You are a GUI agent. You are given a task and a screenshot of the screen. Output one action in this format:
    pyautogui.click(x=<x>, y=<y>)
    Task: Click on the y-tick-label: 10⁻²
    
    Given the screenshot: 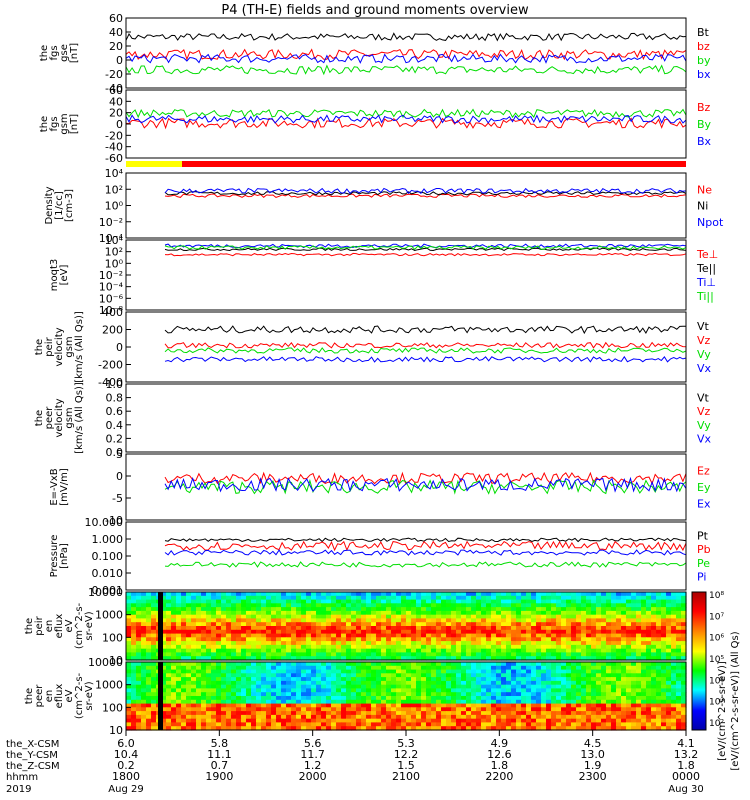 What is the action you would take?
    pyautogui.click(x=111, y=222)
    